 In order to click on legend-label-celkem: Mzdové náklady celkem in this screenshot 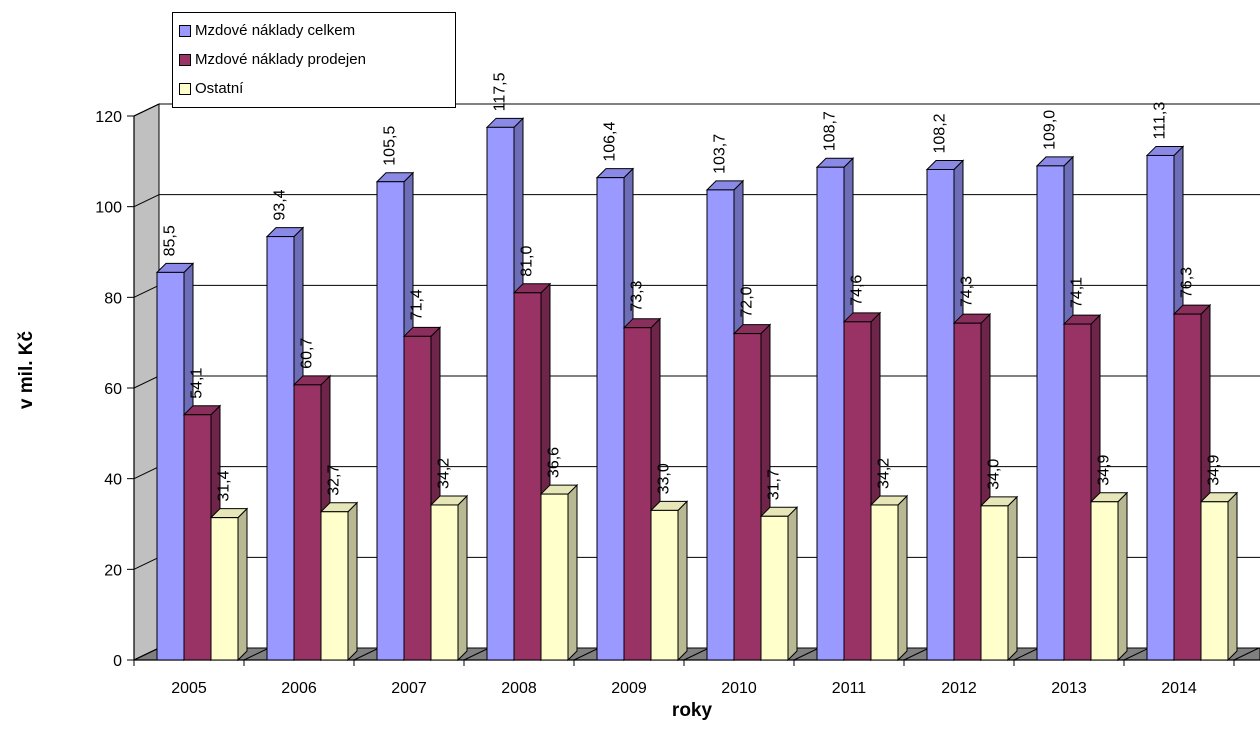, I will do `click(275, 30)`.